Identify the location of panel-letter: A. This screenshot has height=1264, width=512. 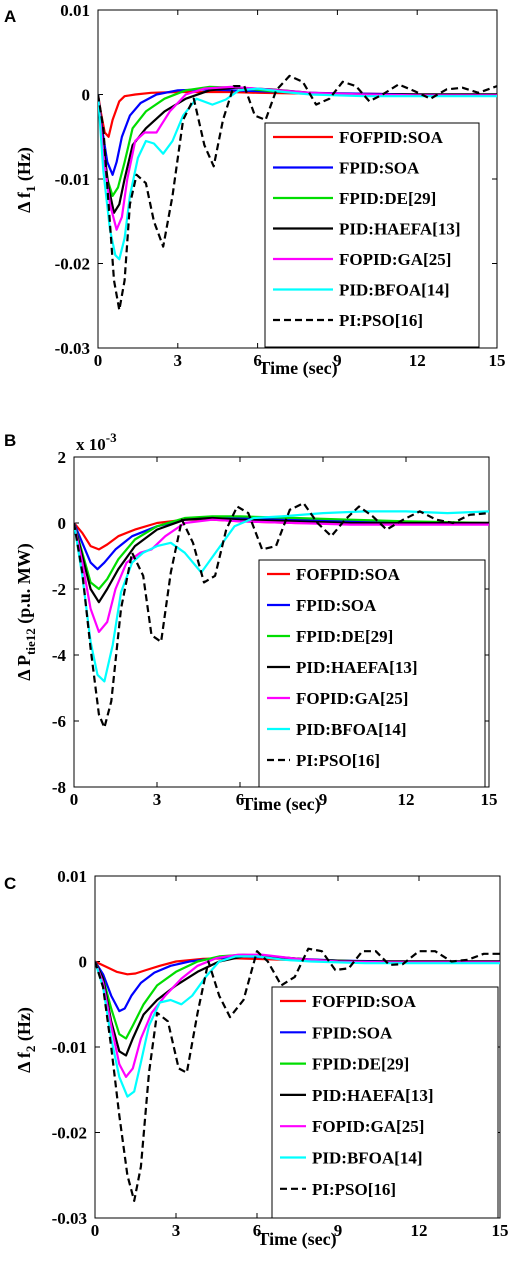
(10, 16).